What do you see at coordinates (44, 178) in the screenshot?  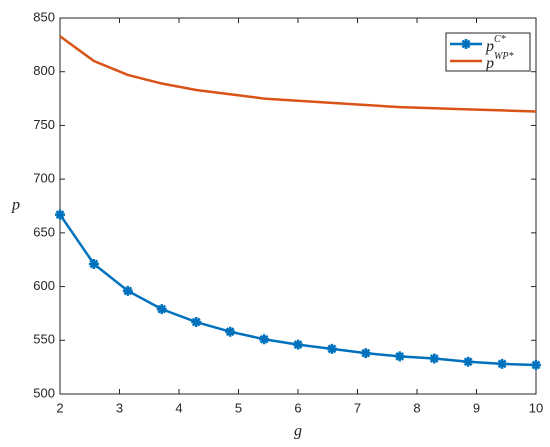 I see `y-tick-label: 700` at bounding box center [44, 178].